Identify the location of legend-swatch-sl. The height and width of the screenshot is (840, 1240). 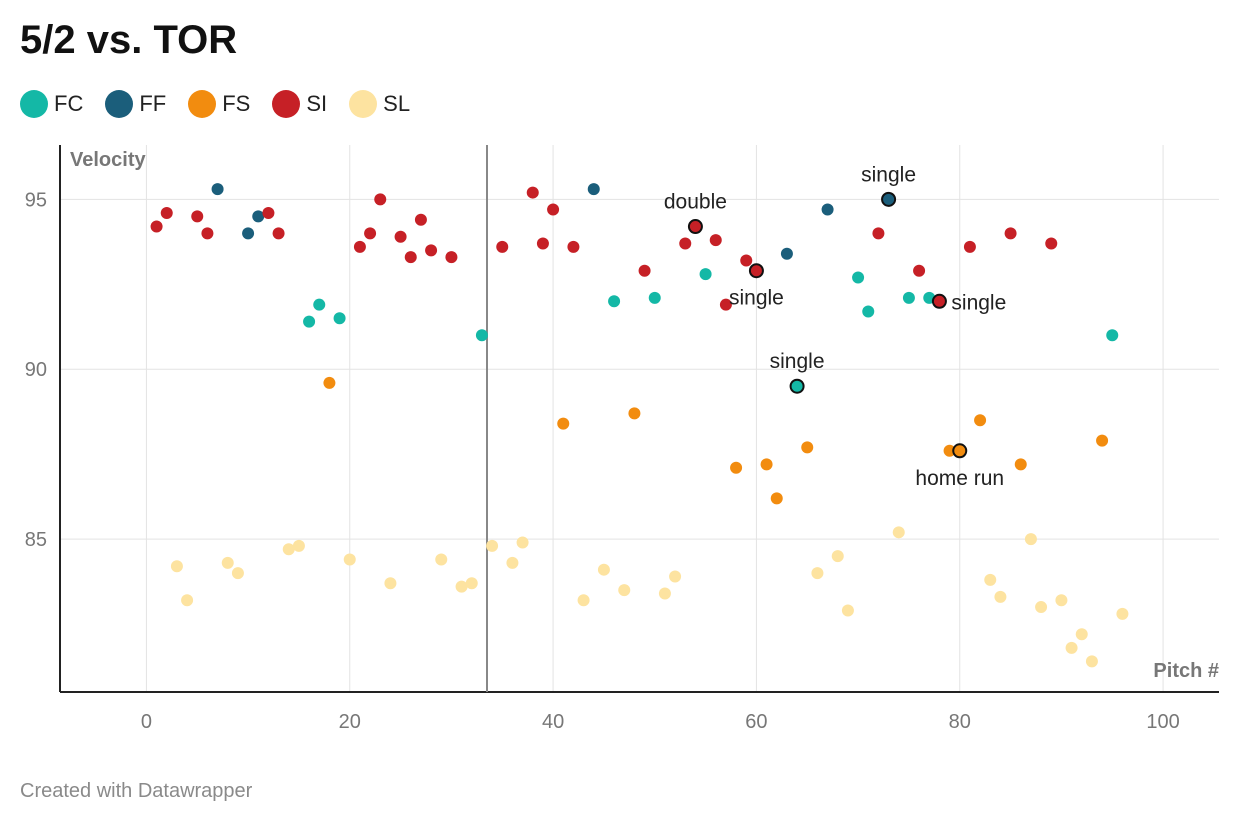
(363, 104).